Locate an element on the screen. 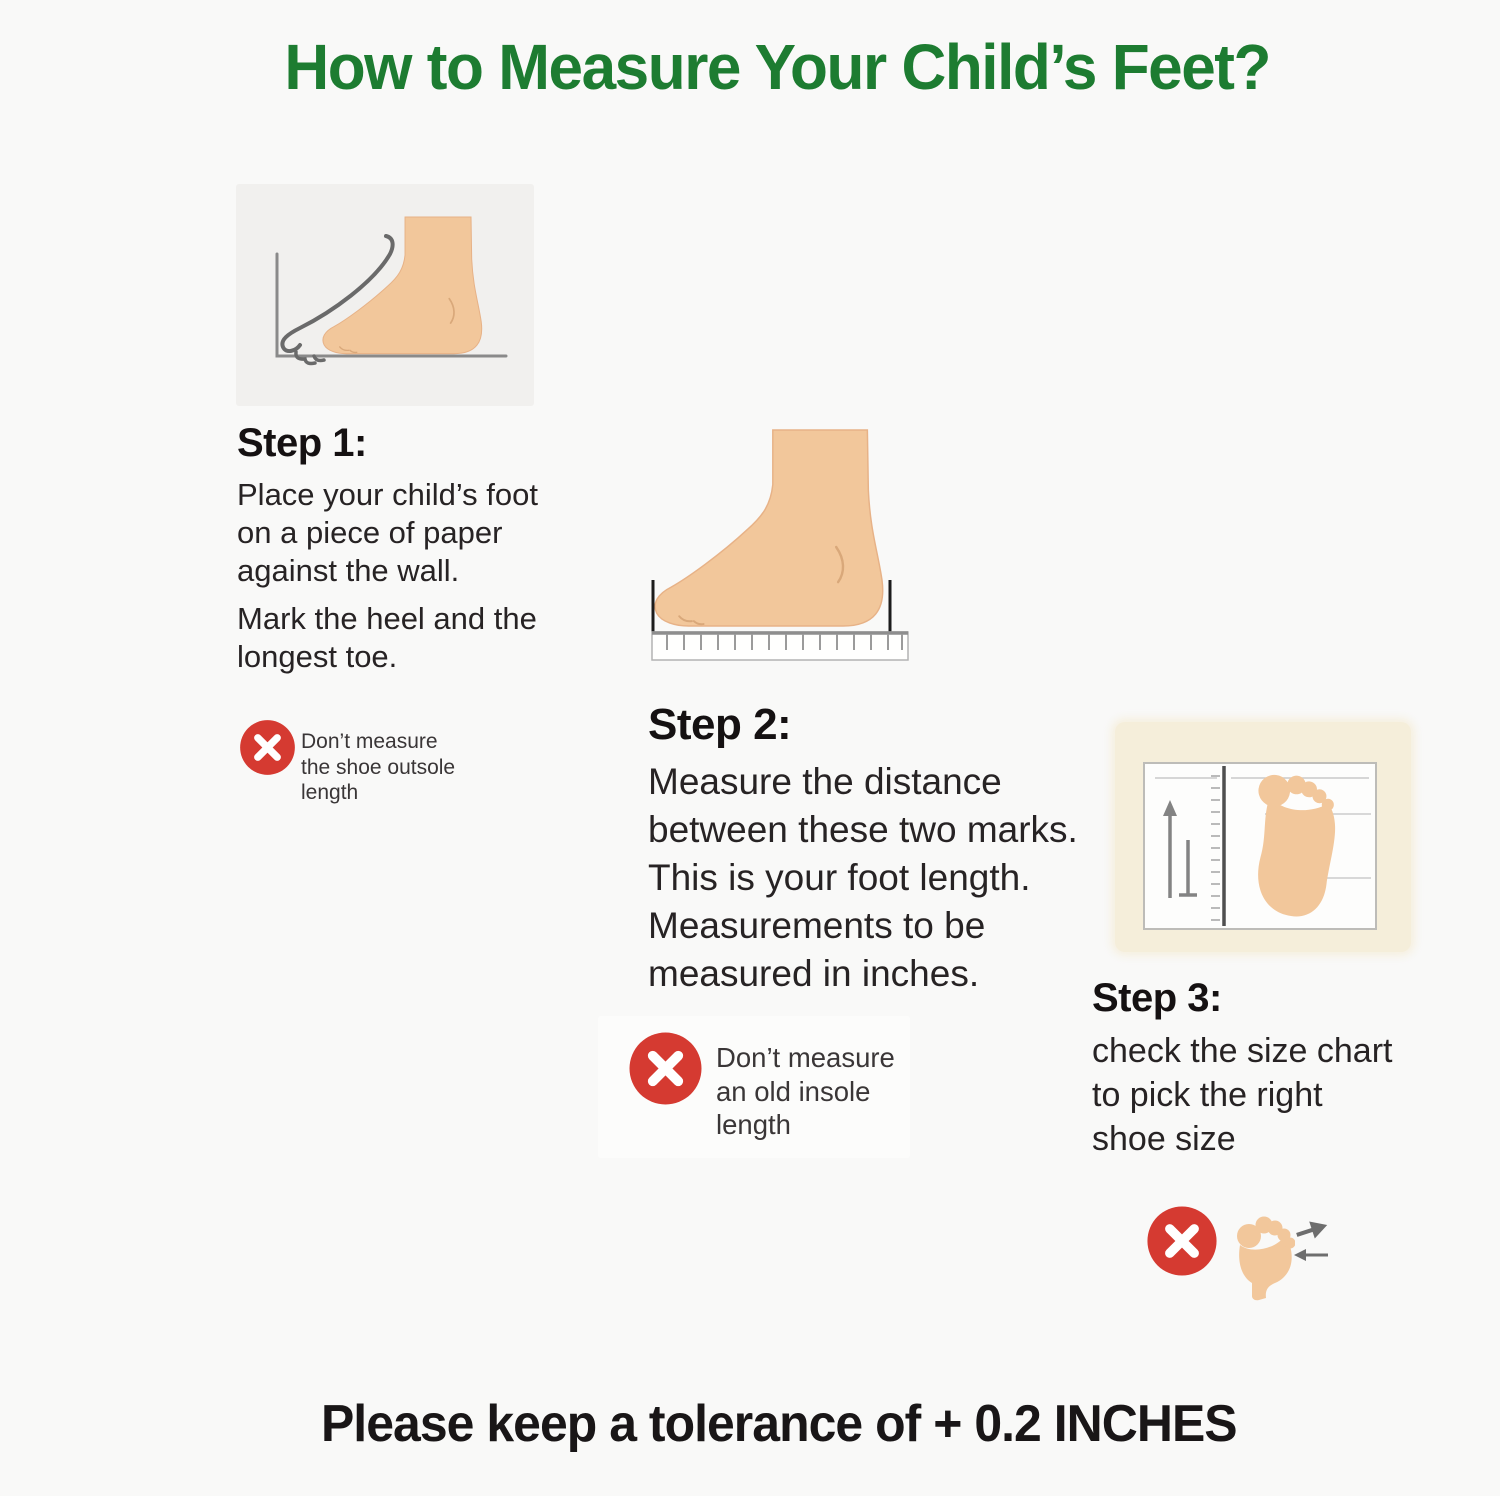 This screenshot has width=1500, height=1496. step3-heading: Step 3: is located at coordinates (1157, 998).